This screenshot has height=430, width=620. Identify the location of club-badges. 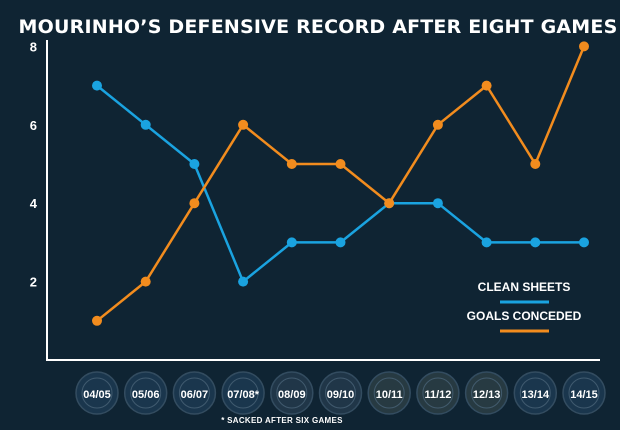
(340, 393).